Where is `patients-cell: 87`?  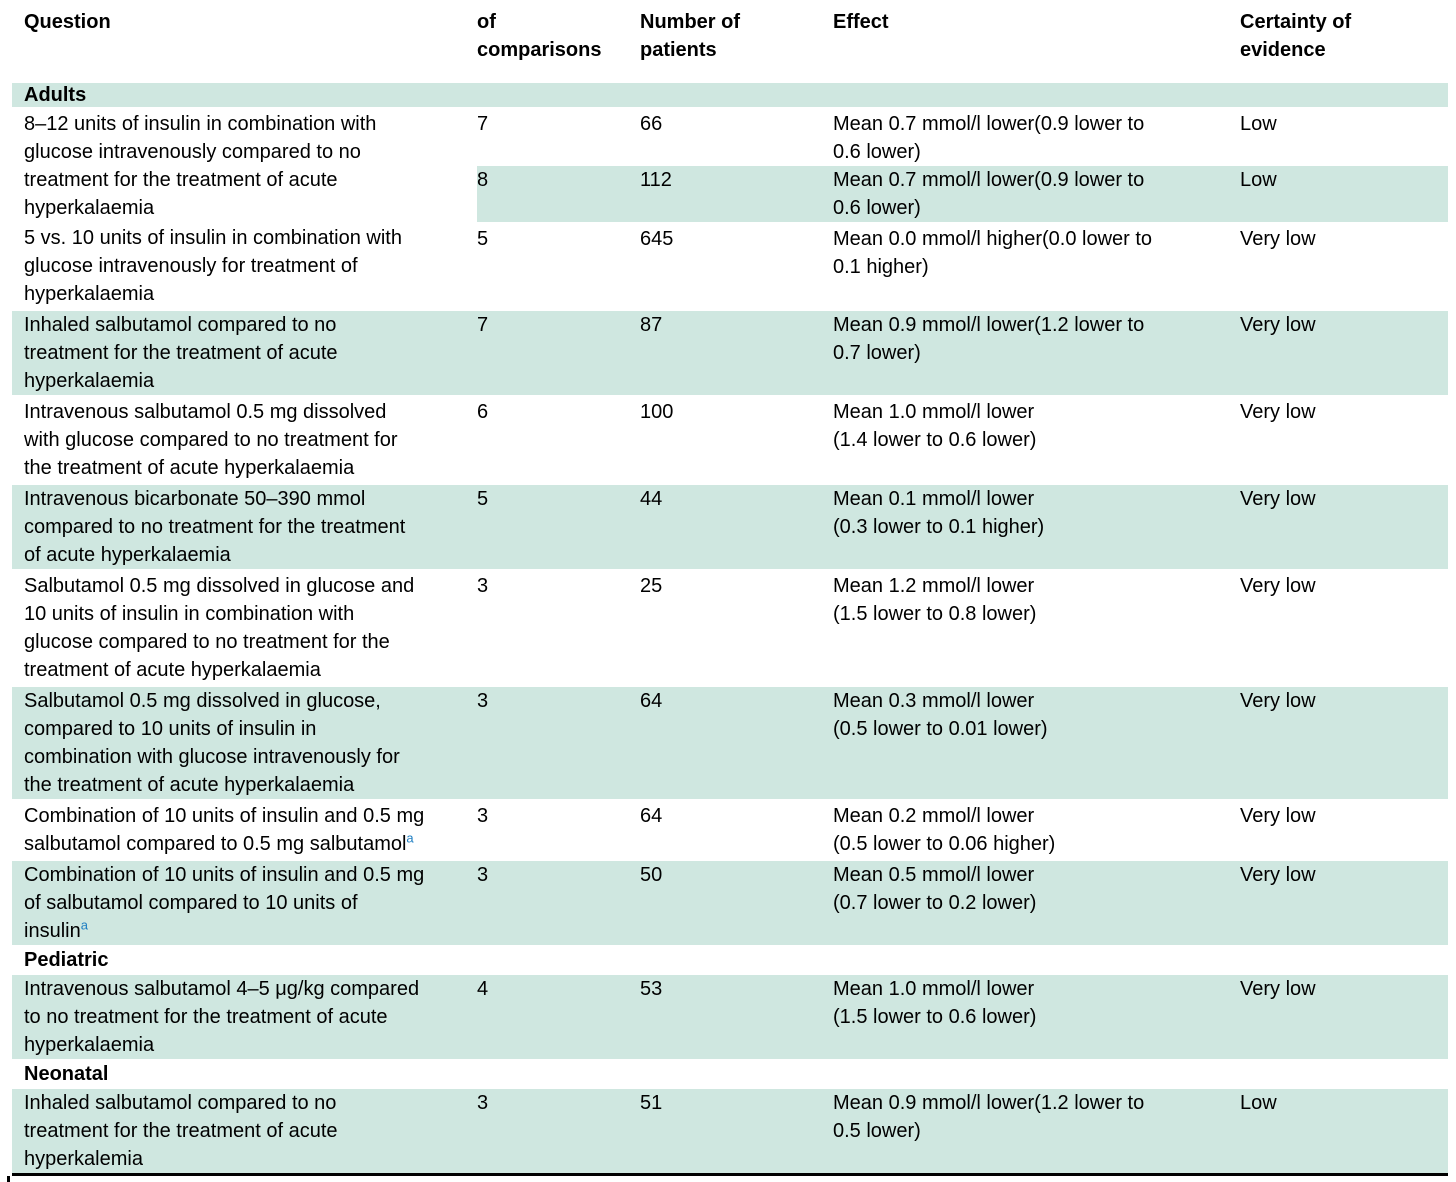 patients-cell: 87 is located at coordinates (736, 353).